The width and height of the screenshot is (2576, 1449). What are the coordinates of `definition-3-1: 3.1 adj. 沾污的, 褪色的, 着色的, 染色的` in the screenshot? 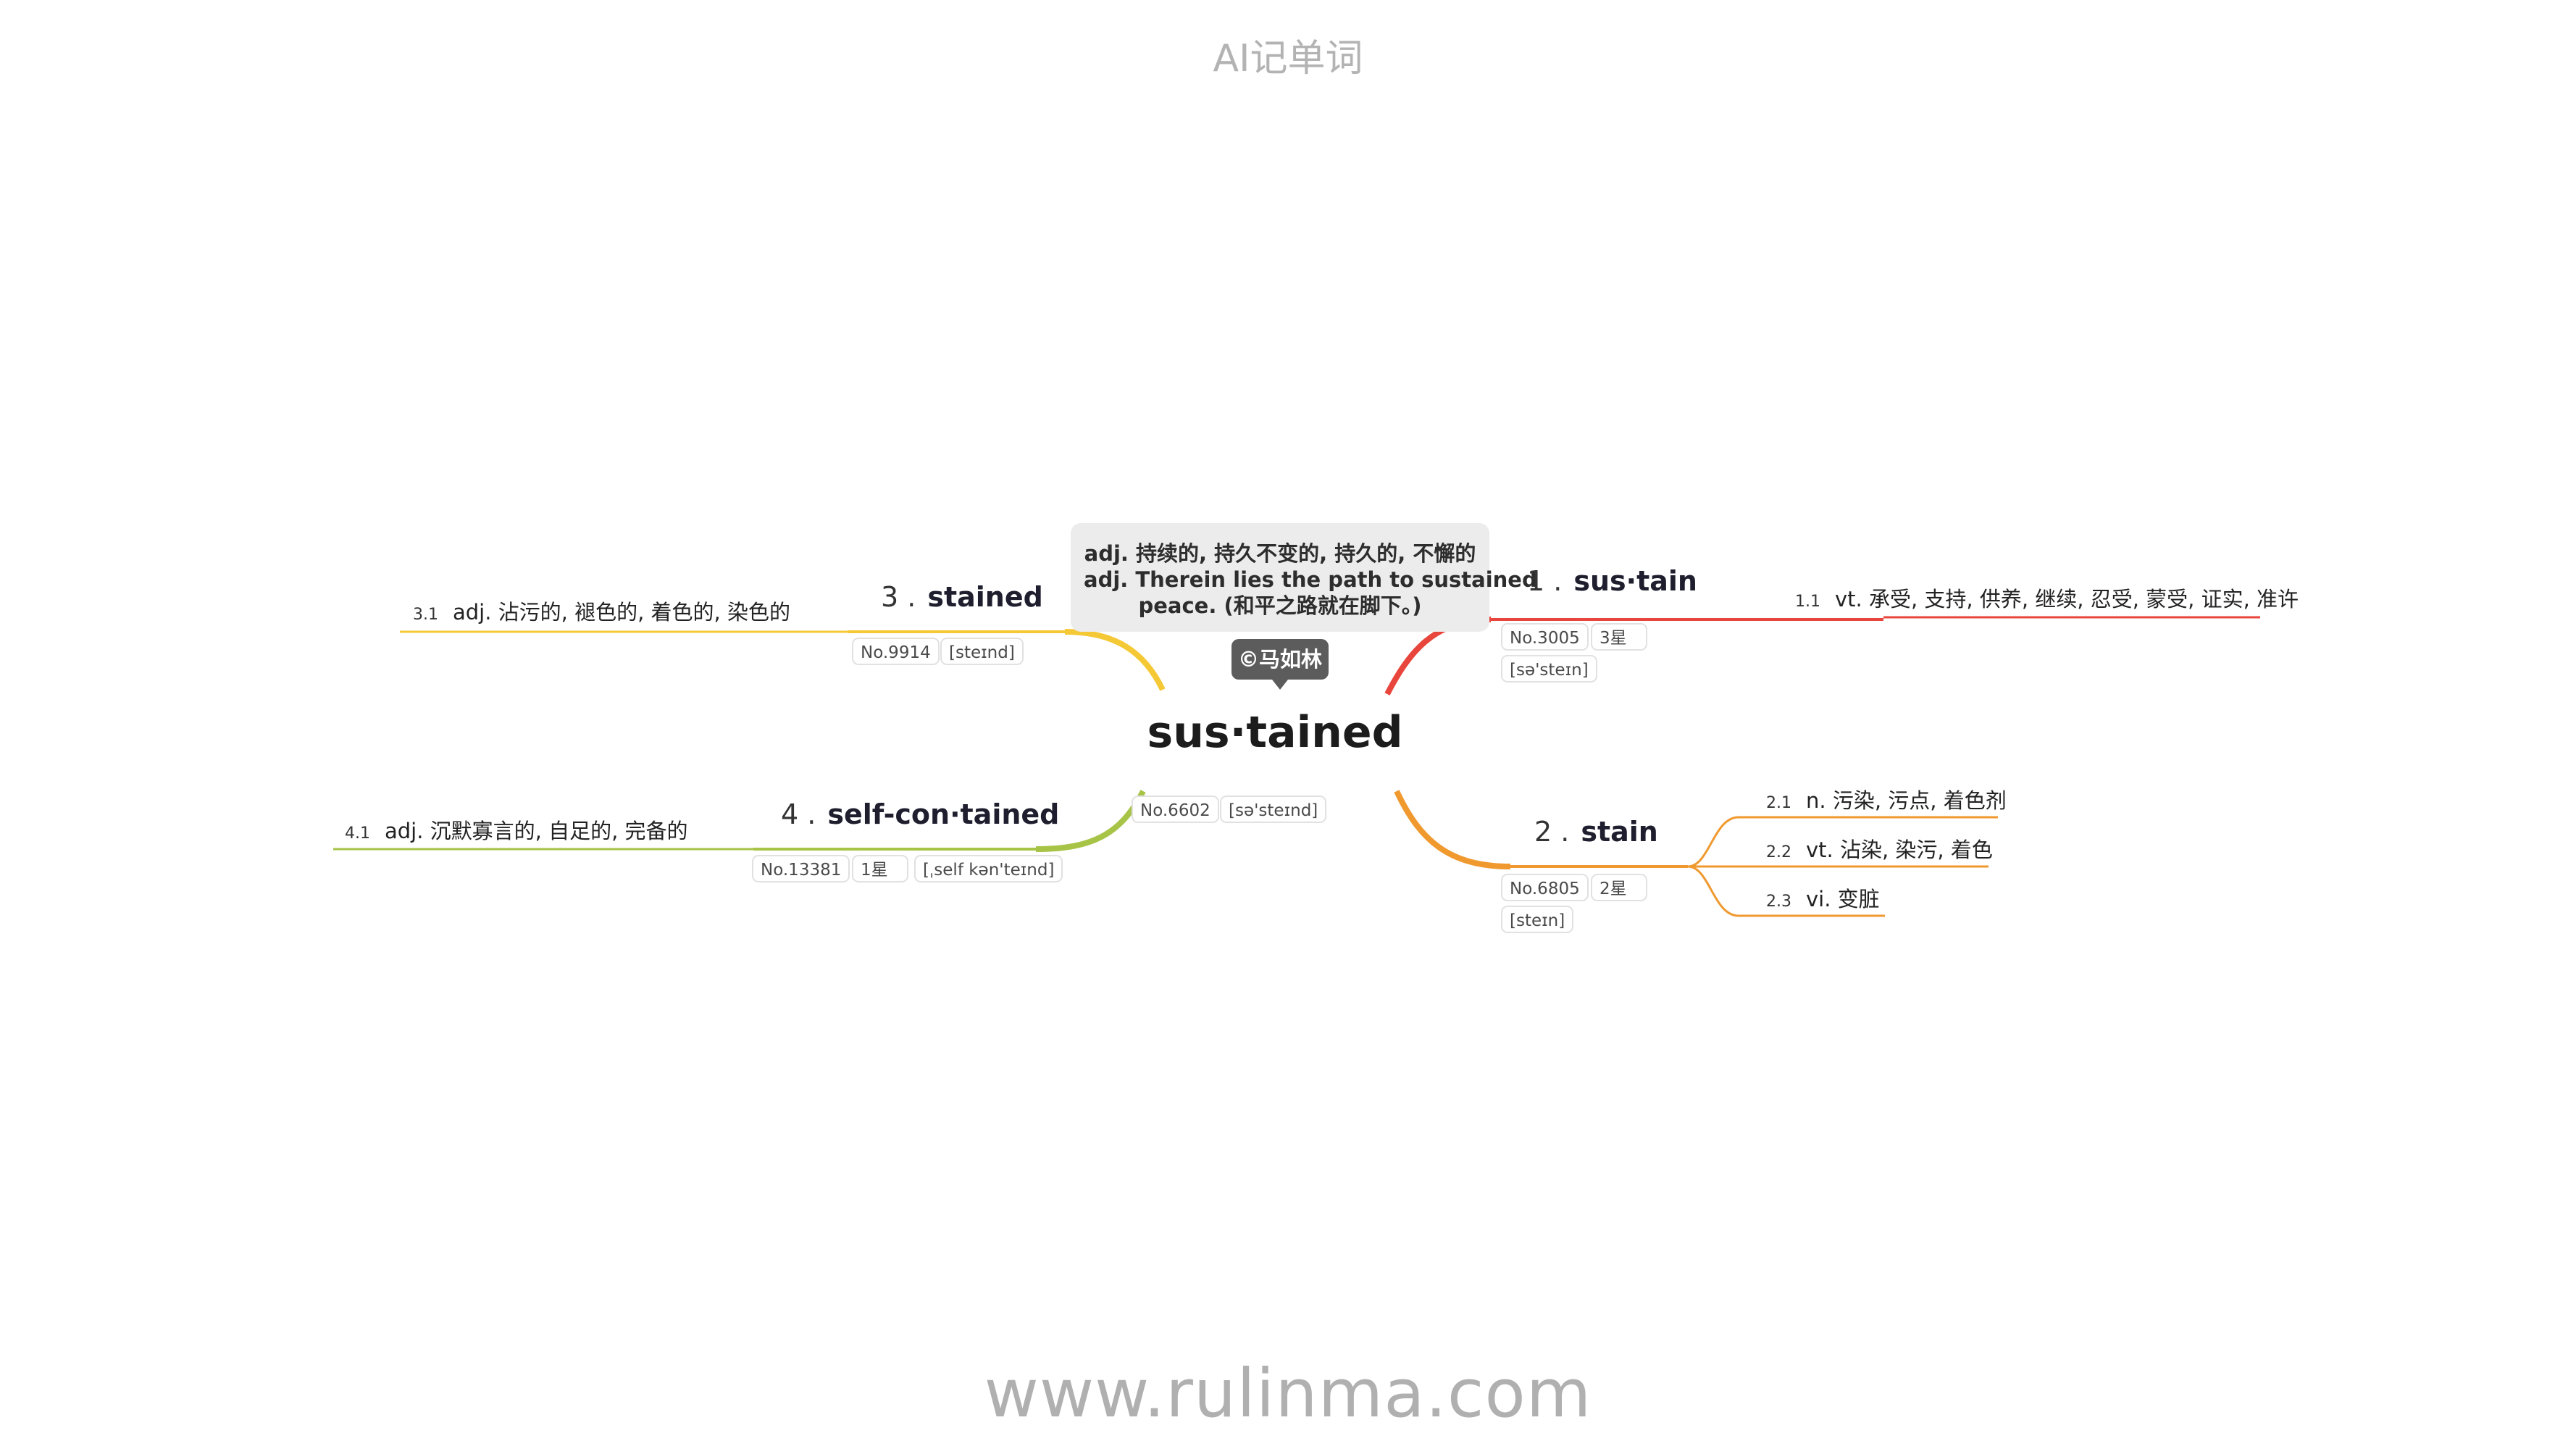 It's located at (601, 611).